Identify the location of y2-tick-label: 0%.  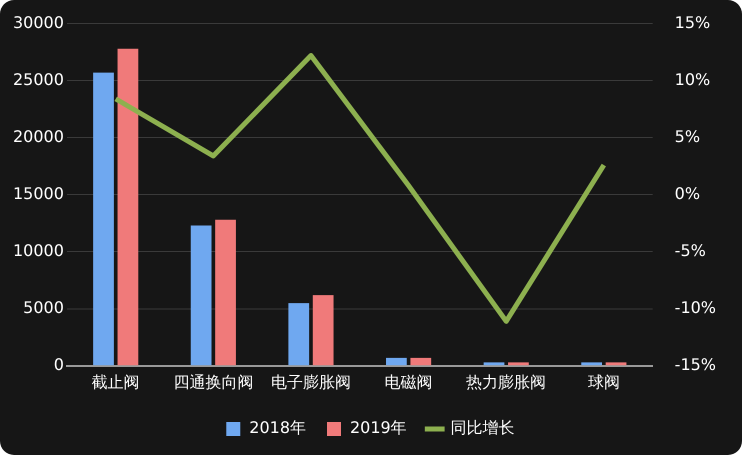
(687, 193).